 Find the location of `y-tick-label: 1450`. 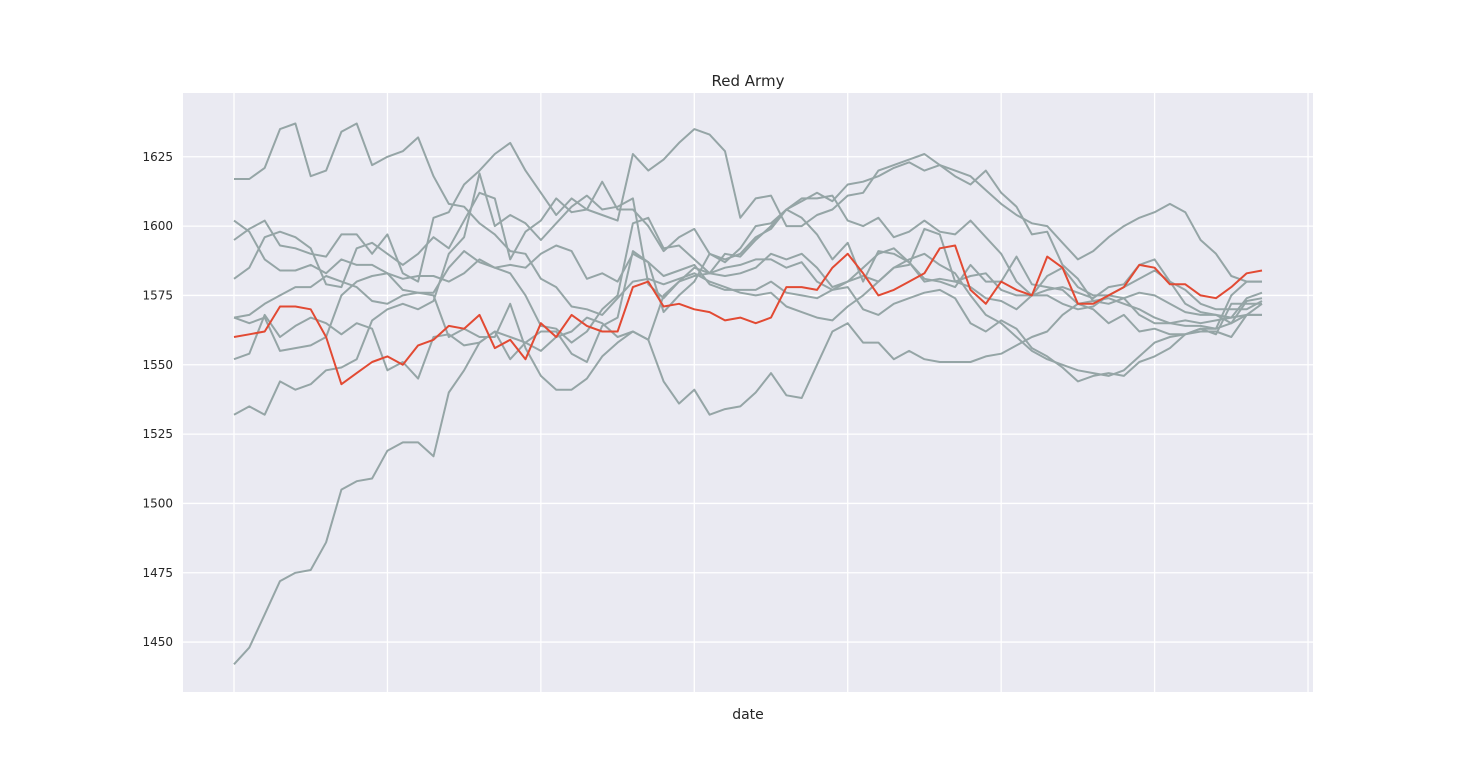

y-tick-label: 1450 is located at coordinates (157, 642).